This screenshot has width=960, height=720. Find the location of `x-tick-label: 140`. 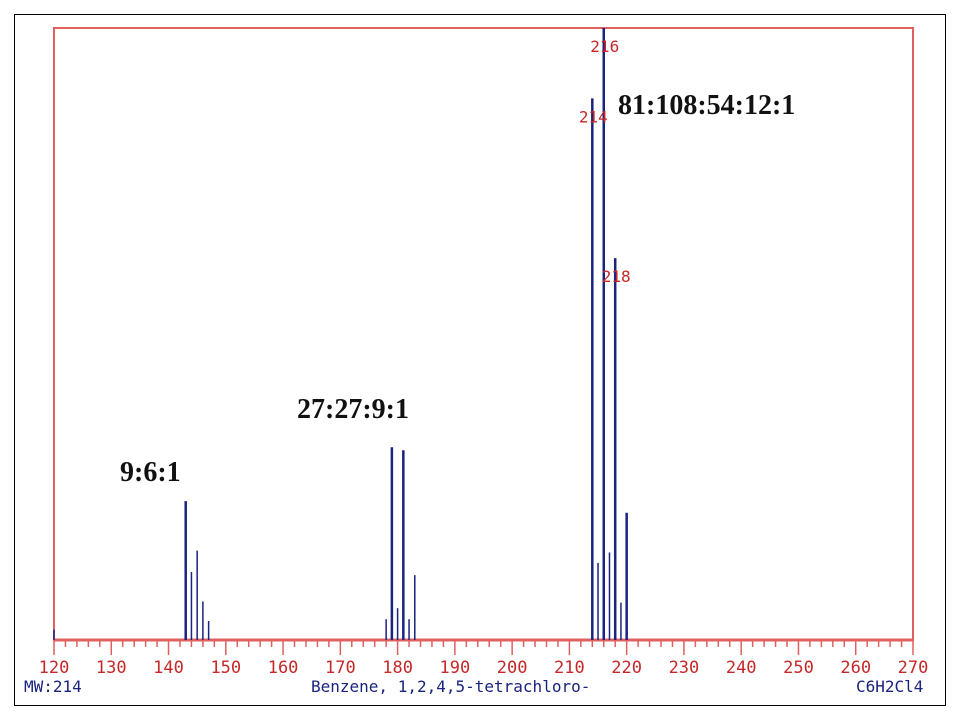

x-tick-label: 140 is located at coordinates (168, 668).